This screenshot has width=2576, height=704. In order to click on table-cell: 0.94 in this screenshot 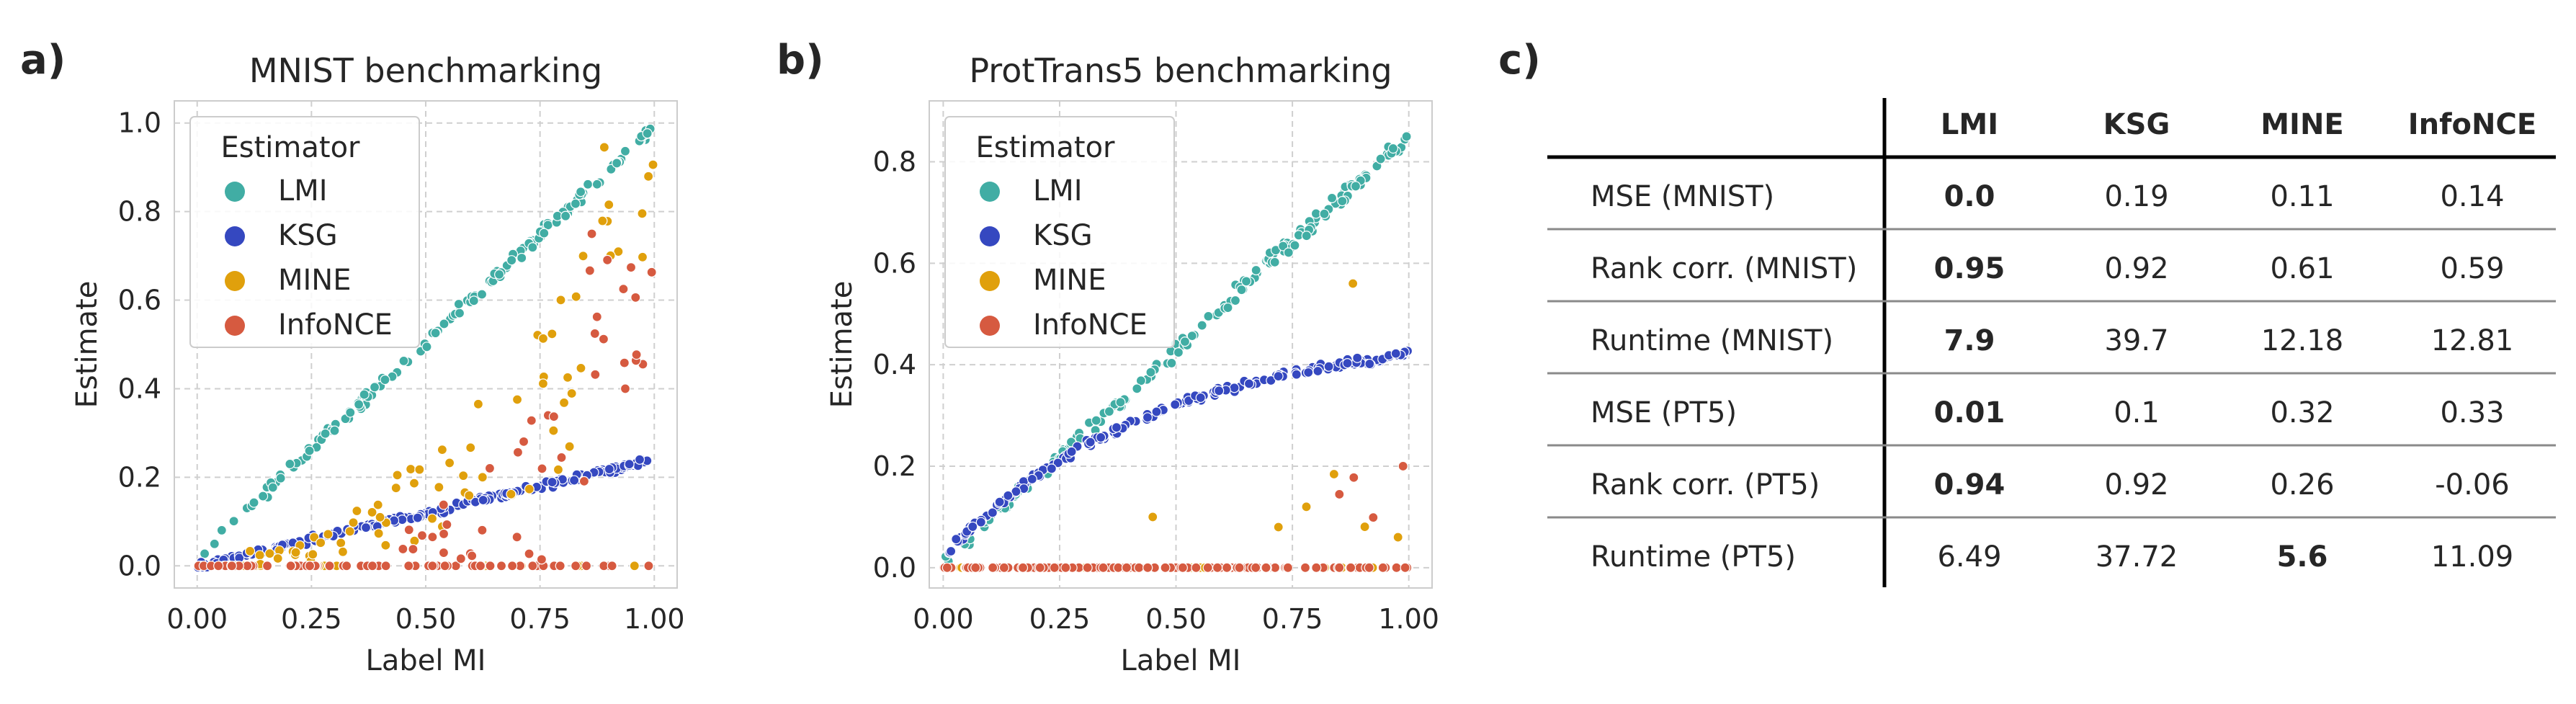, I will do `click(1969, 485)`.